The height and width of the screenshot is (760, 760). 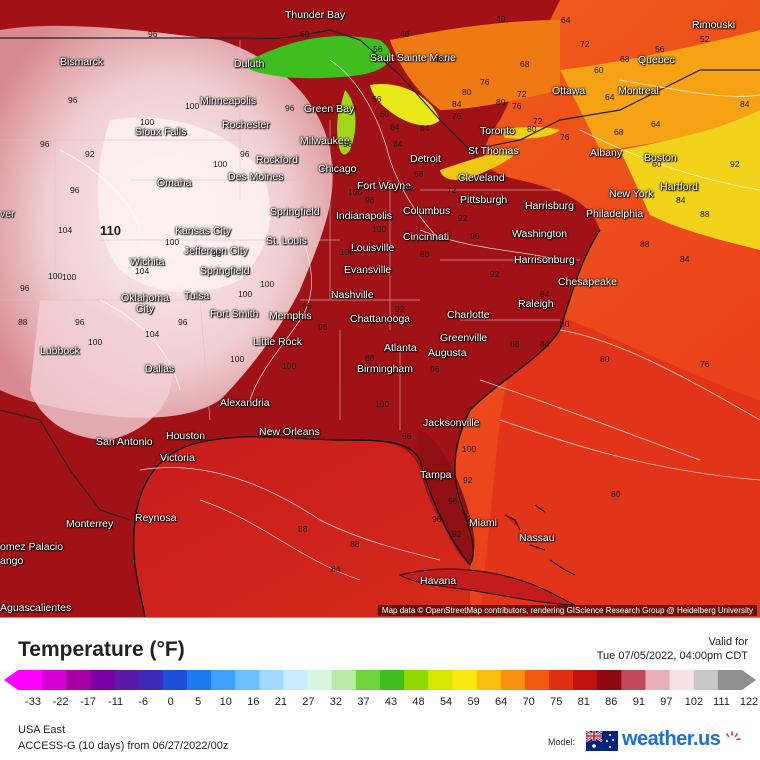 I want to click on city-label: Columbus, so click(x=427, y=211).